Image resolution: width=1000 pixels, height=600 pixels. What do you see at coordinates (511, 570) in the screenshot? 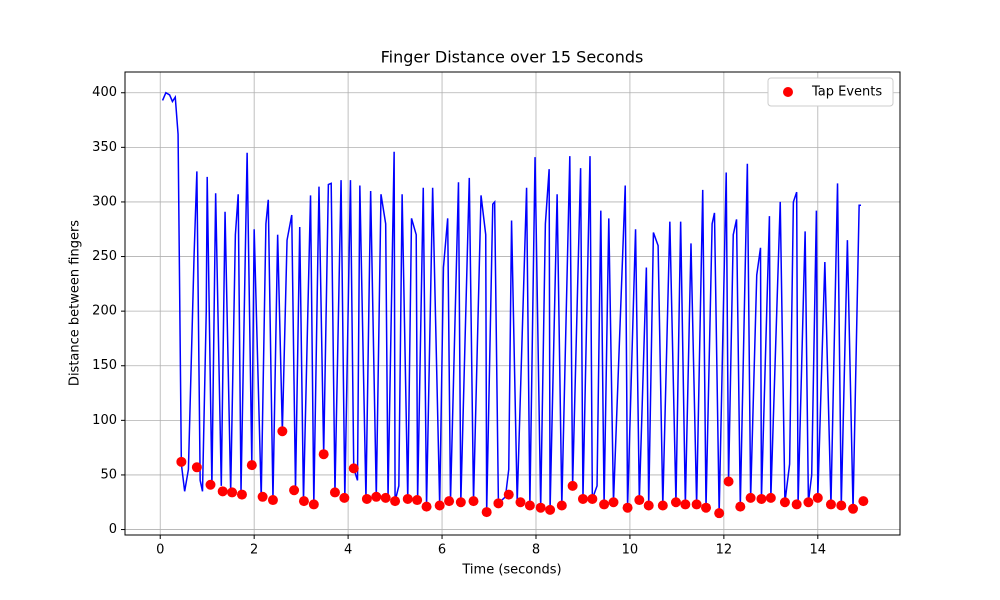
I see `x-axis-label: Time (seconds)` at bounding box center [511, 570].